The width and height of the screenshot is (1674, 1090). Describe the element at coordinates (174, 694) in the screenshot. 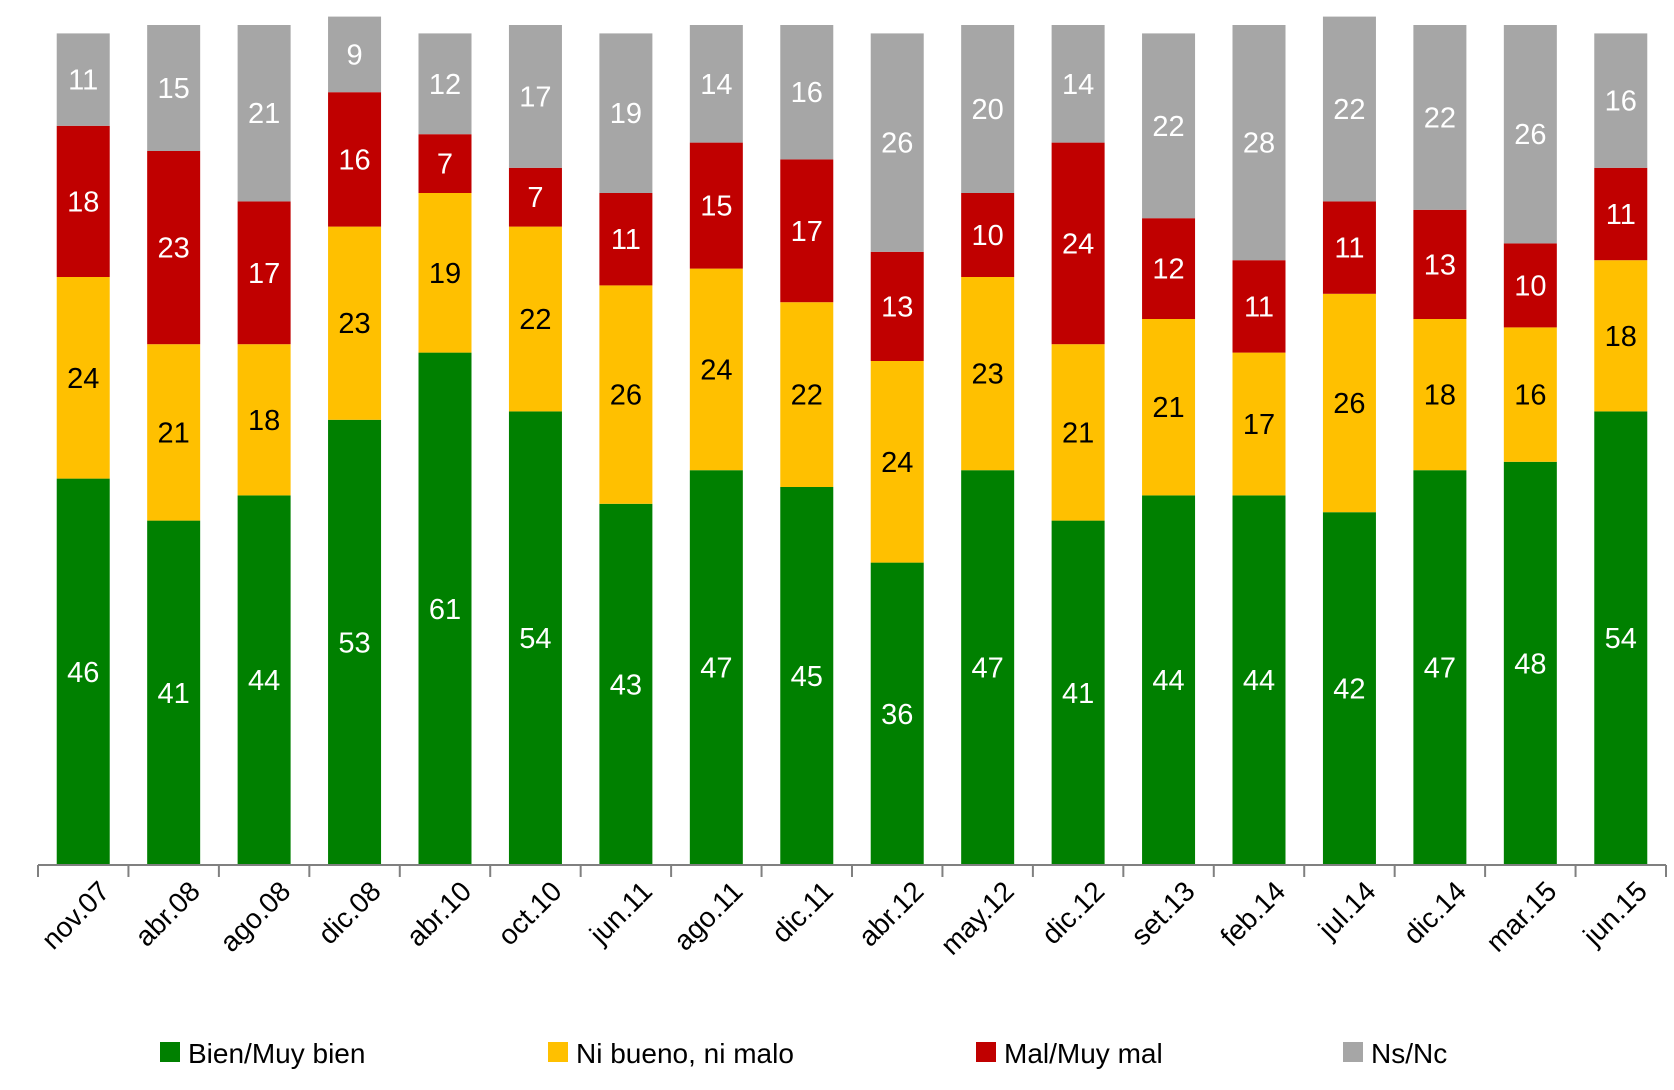

I see `data-label: 41` at that location.